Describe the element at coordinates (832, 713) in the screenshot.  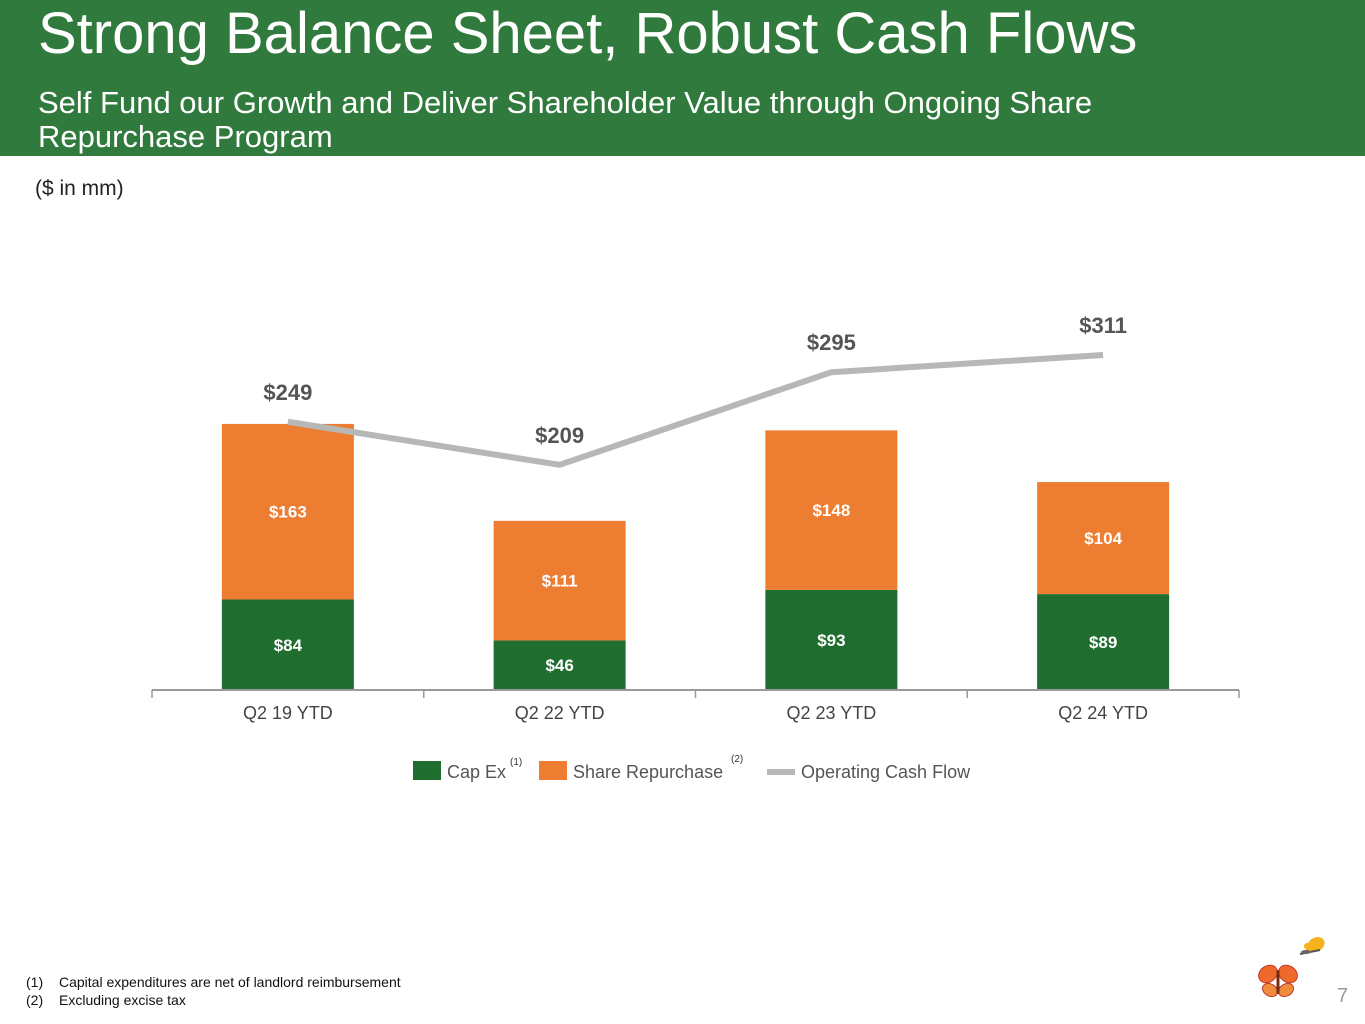
I see `x-tick-label-3: Q2 23 YTD` at that location.